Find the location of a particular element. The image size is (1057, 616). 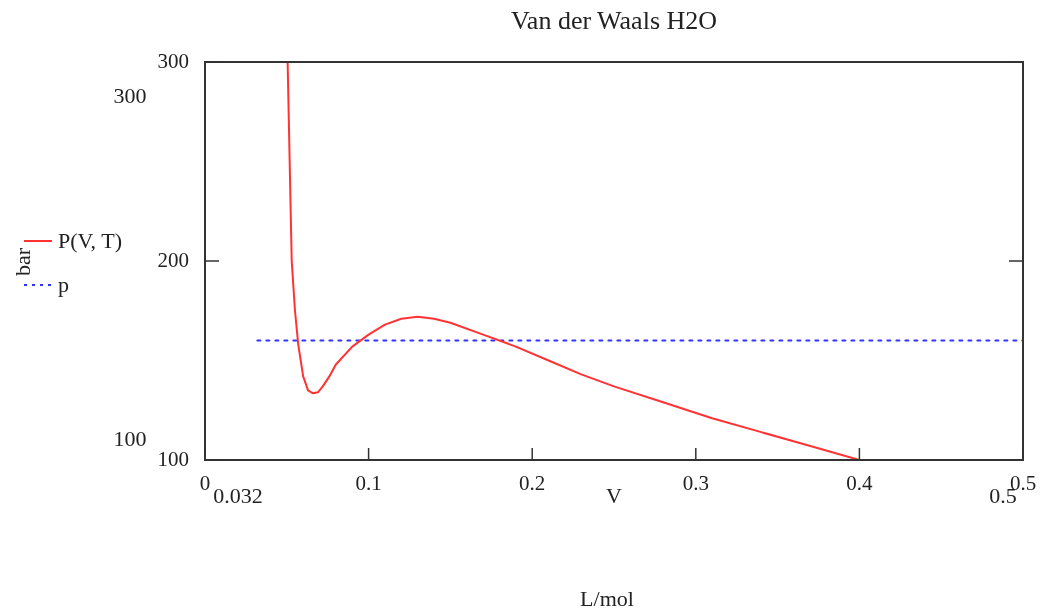

text: bar is located at coordinates (22, 262).